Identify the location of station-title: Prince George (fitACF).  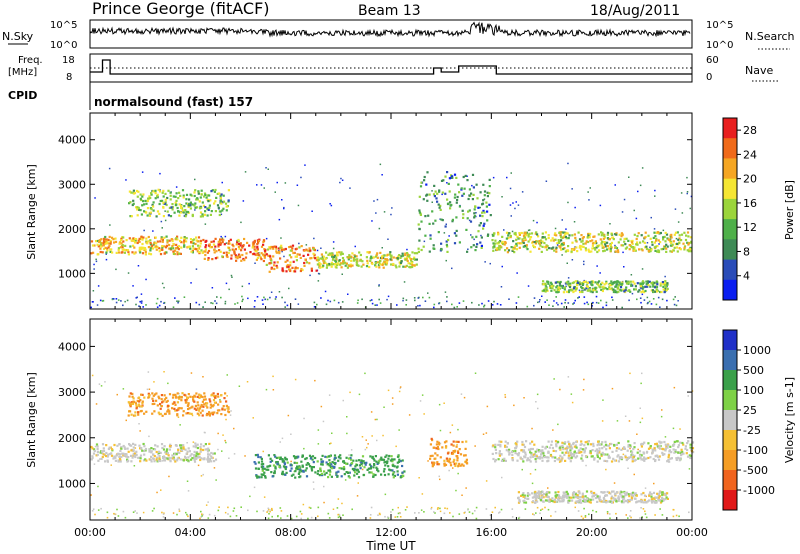
(181, 9).